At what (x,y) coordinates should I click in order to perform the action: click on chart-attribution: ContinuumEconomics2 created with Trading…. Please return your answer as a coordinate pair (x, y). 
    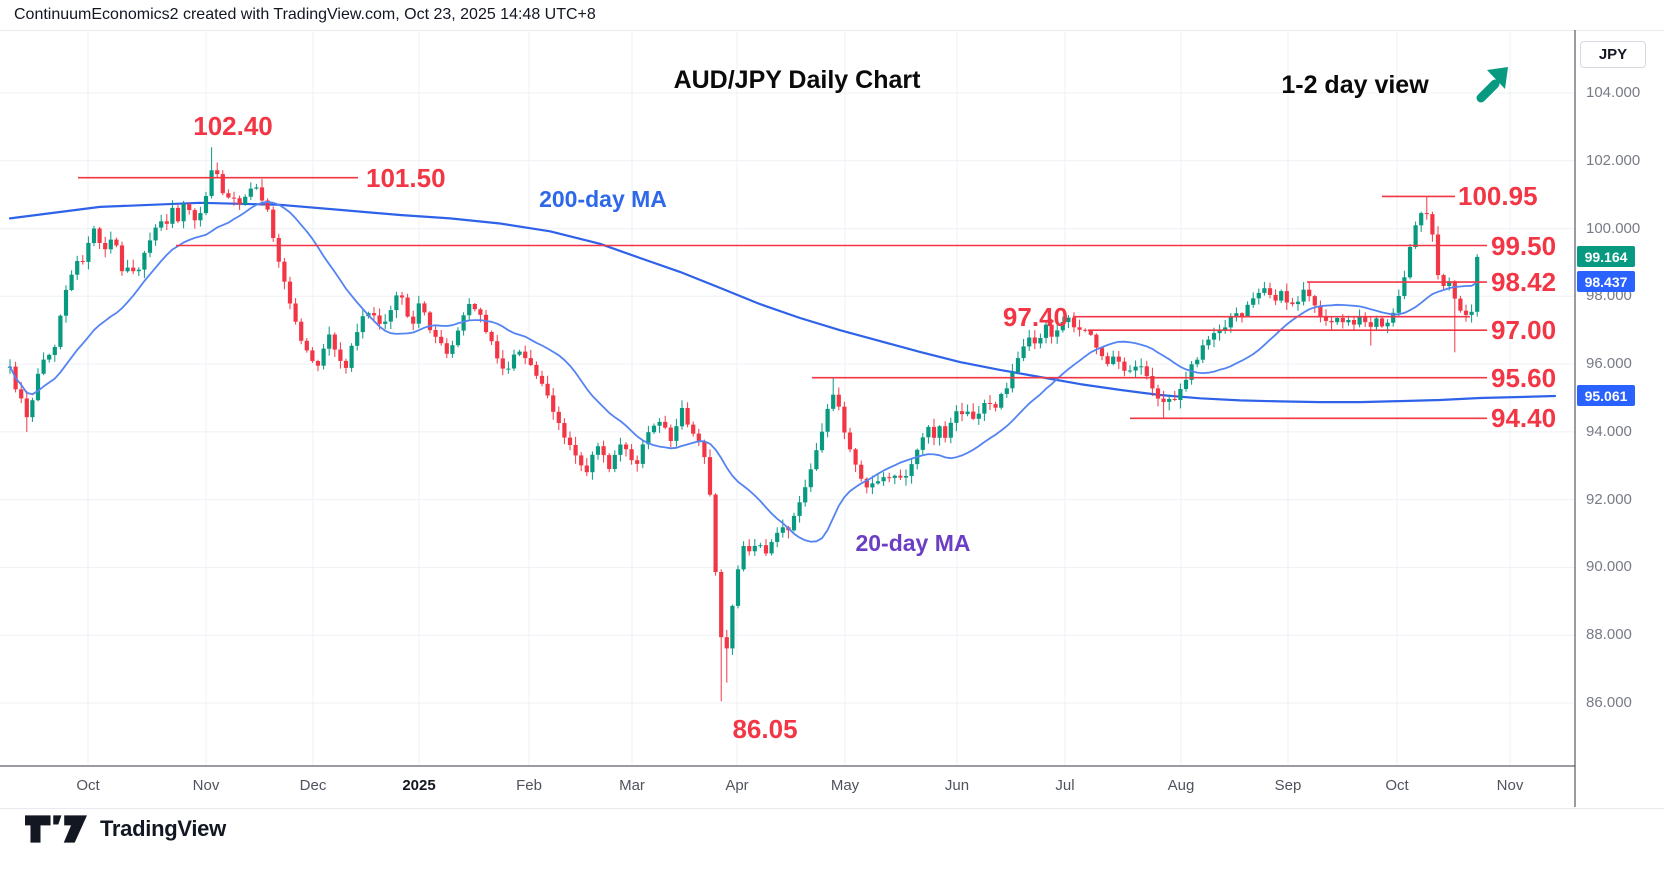
    Looking at the image, I should click on (305, 14).